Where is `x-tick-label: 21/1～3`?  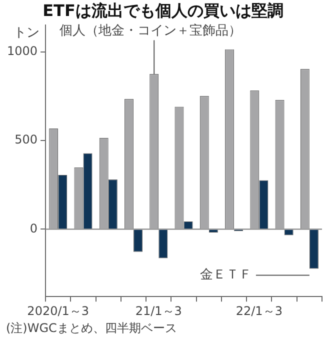 x-tick-label: 21/1～3 is located at coordinates (158, 311).